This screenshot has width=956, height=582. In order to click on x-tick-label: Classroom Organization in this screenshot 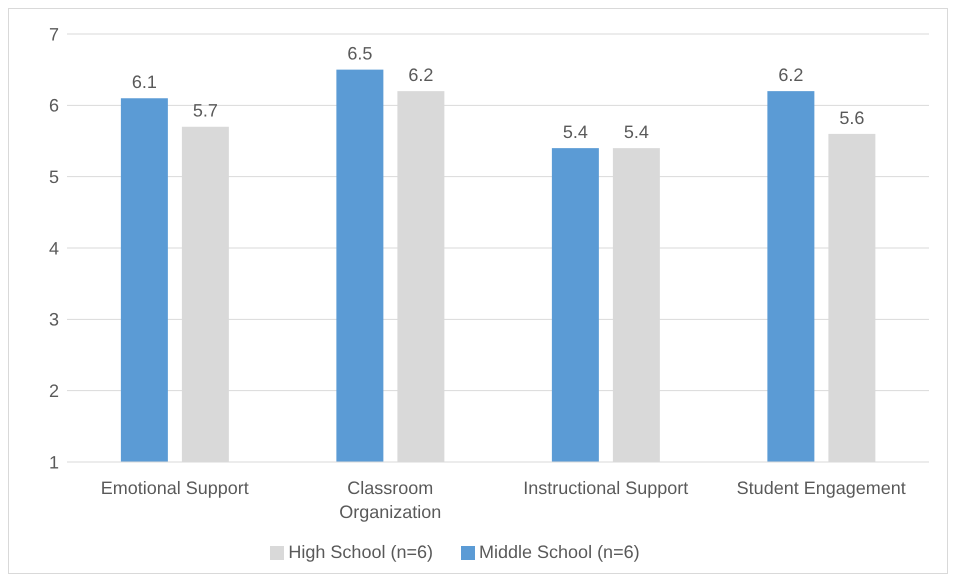, I will do `click(390, 500)`.